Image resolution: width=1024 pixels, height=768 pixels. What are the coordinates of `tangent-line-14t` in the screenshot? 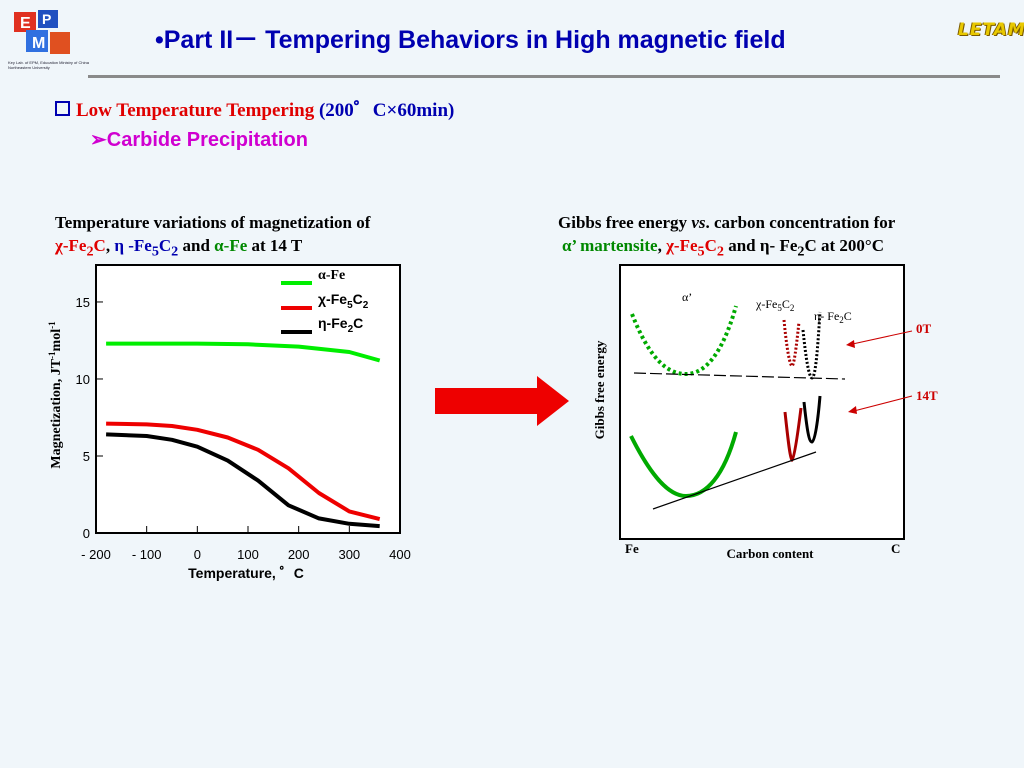 It's located at (734, 480).